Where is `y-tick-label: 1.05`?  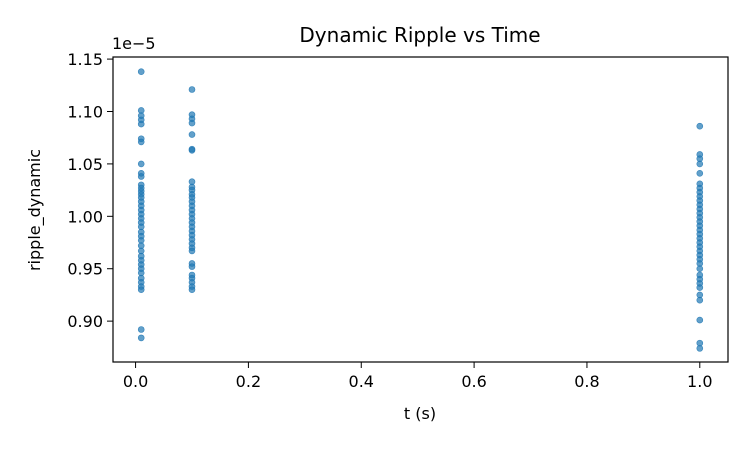
y-tick-label: 1.05 is located at coordinates (85, 164).